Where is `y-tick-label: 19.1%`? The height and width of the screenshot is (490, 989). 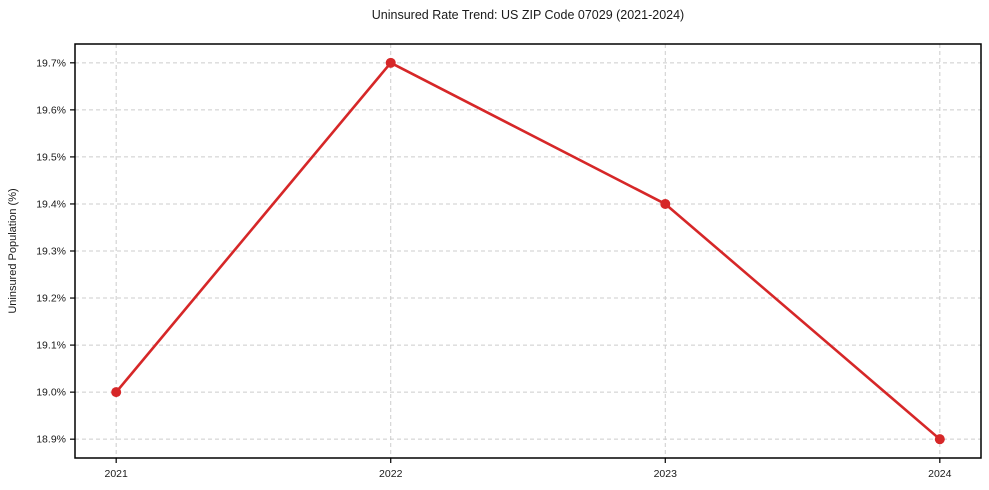 y-tick-label: 19.1% is located at coordinates (51, 346).